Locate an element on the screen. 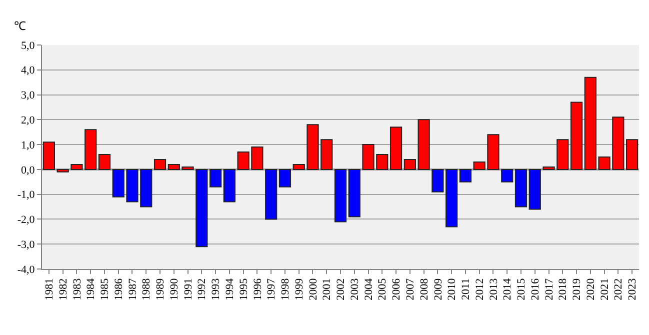  x-tick-label: 2020 is located at coordinates (590, 289).